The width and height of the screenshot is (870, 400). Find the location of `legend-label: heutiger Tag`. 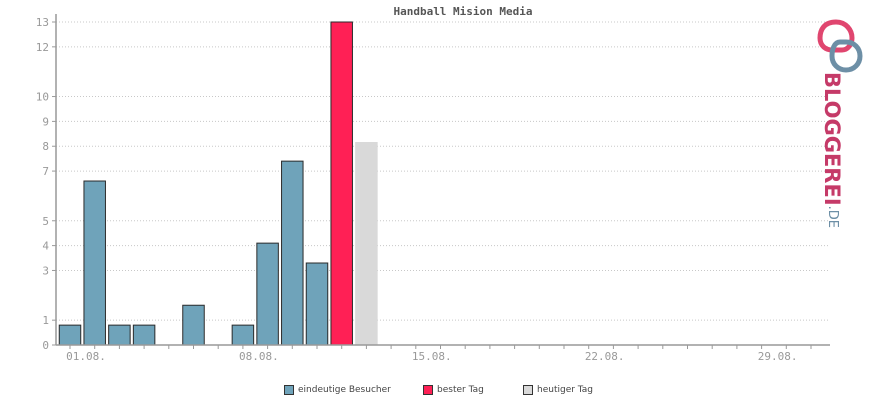

legend-label: heutiger Tag is located at coordinates (565, 390).